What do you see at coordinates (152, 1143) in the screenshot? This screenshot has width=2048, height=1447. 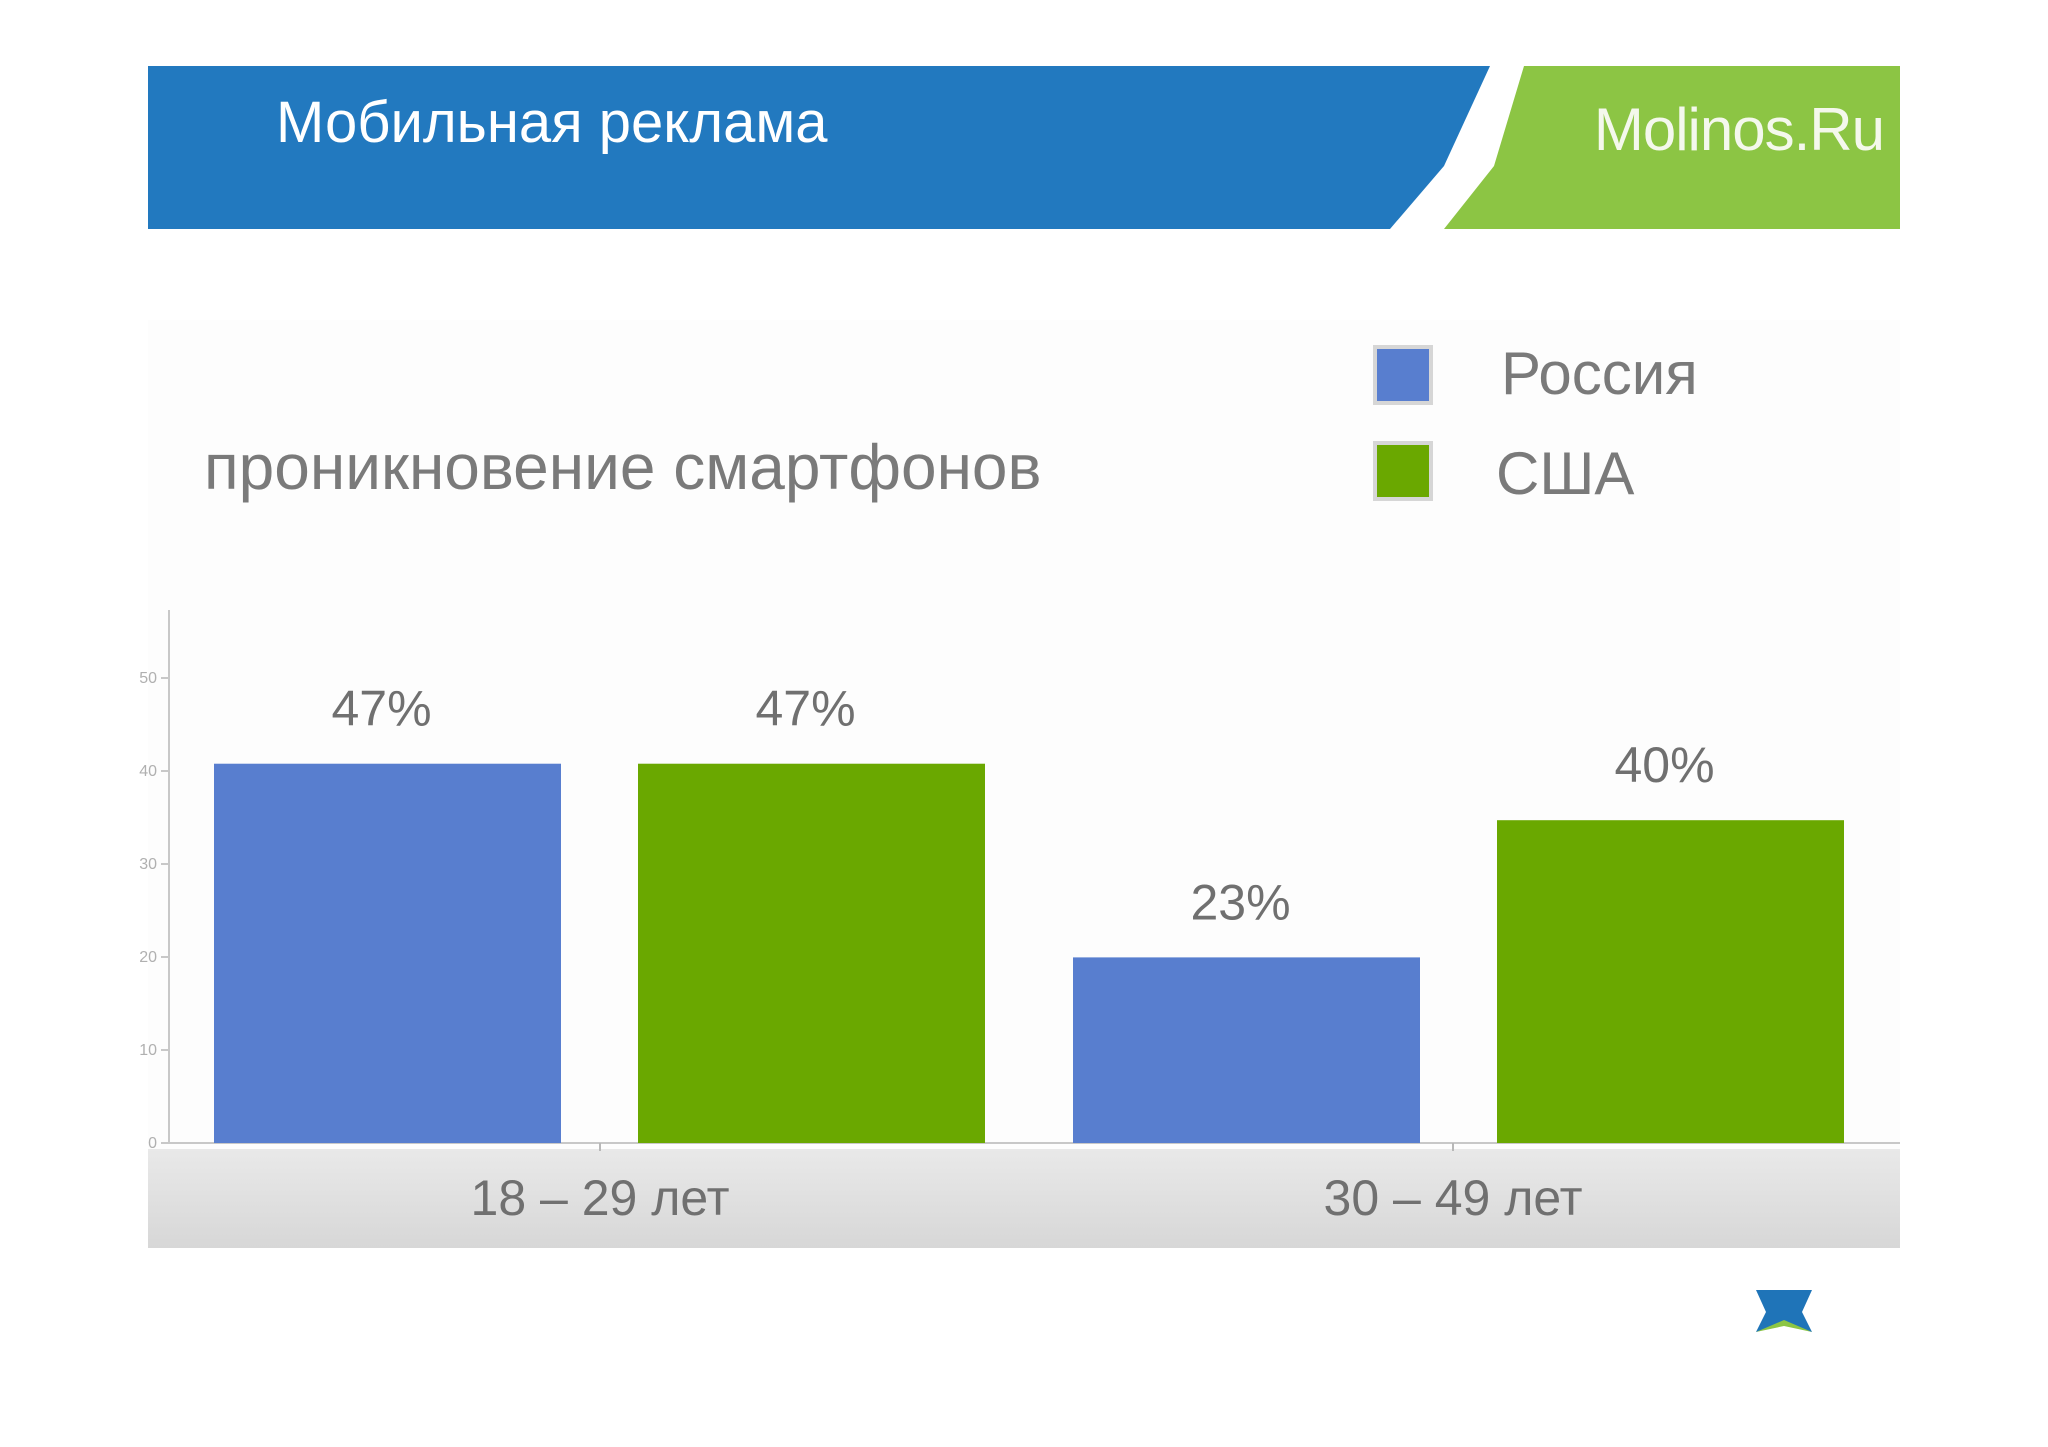 I see `y-tick-label: 0` at bounding box center [152, 1143].